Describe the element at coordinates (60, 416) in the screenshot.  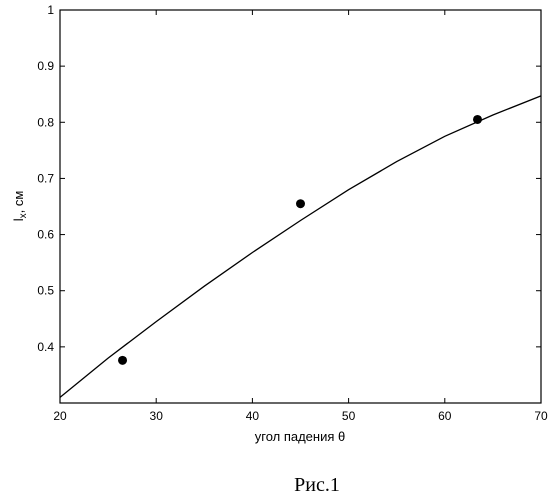
I see `x-tick-label: 20` at that location.